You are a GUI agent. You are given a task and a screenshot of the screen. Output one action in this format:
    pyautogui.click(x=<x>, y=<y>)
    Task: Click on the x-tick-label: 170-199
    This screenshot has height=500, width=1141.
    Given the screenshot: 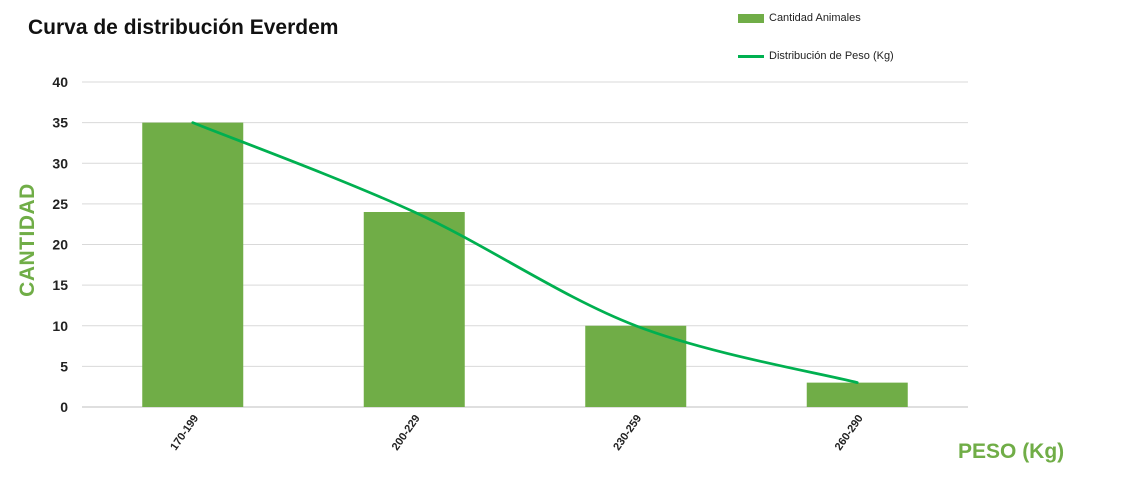 What is the action you would take?
    pyautogui.click(x=184, y=433)
    